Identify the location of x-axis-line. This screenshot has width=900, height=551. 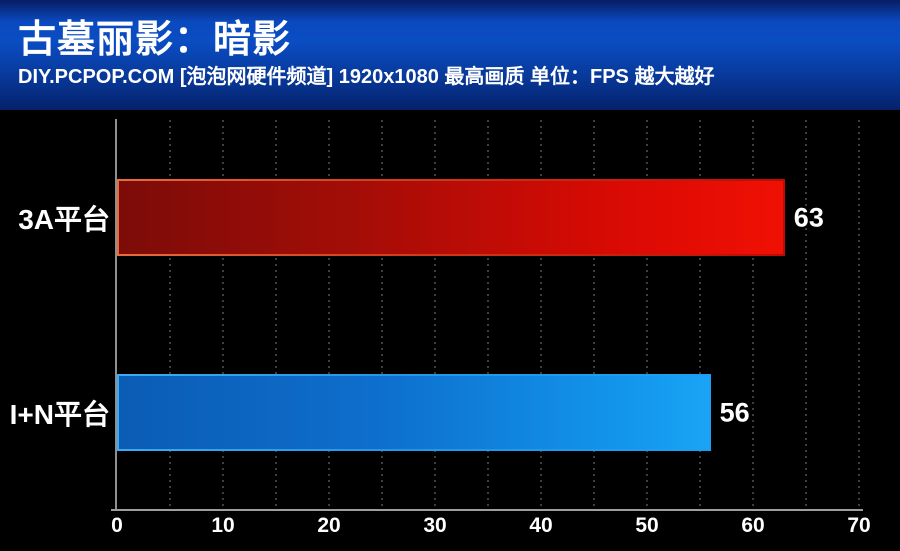
(487, 510).